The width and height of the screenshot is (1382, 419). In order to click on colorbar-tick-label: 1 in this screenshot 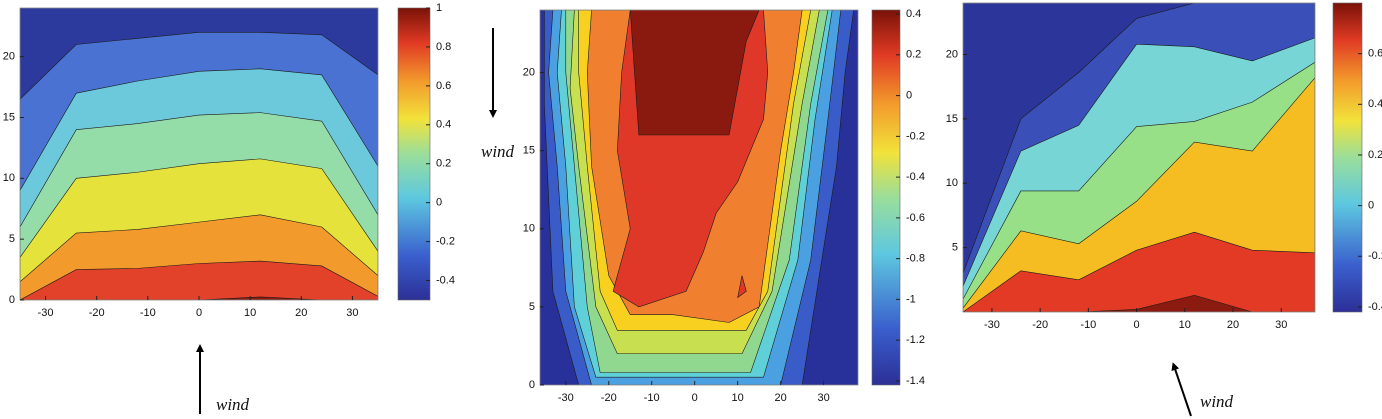, I will do `click(439, 8)`.